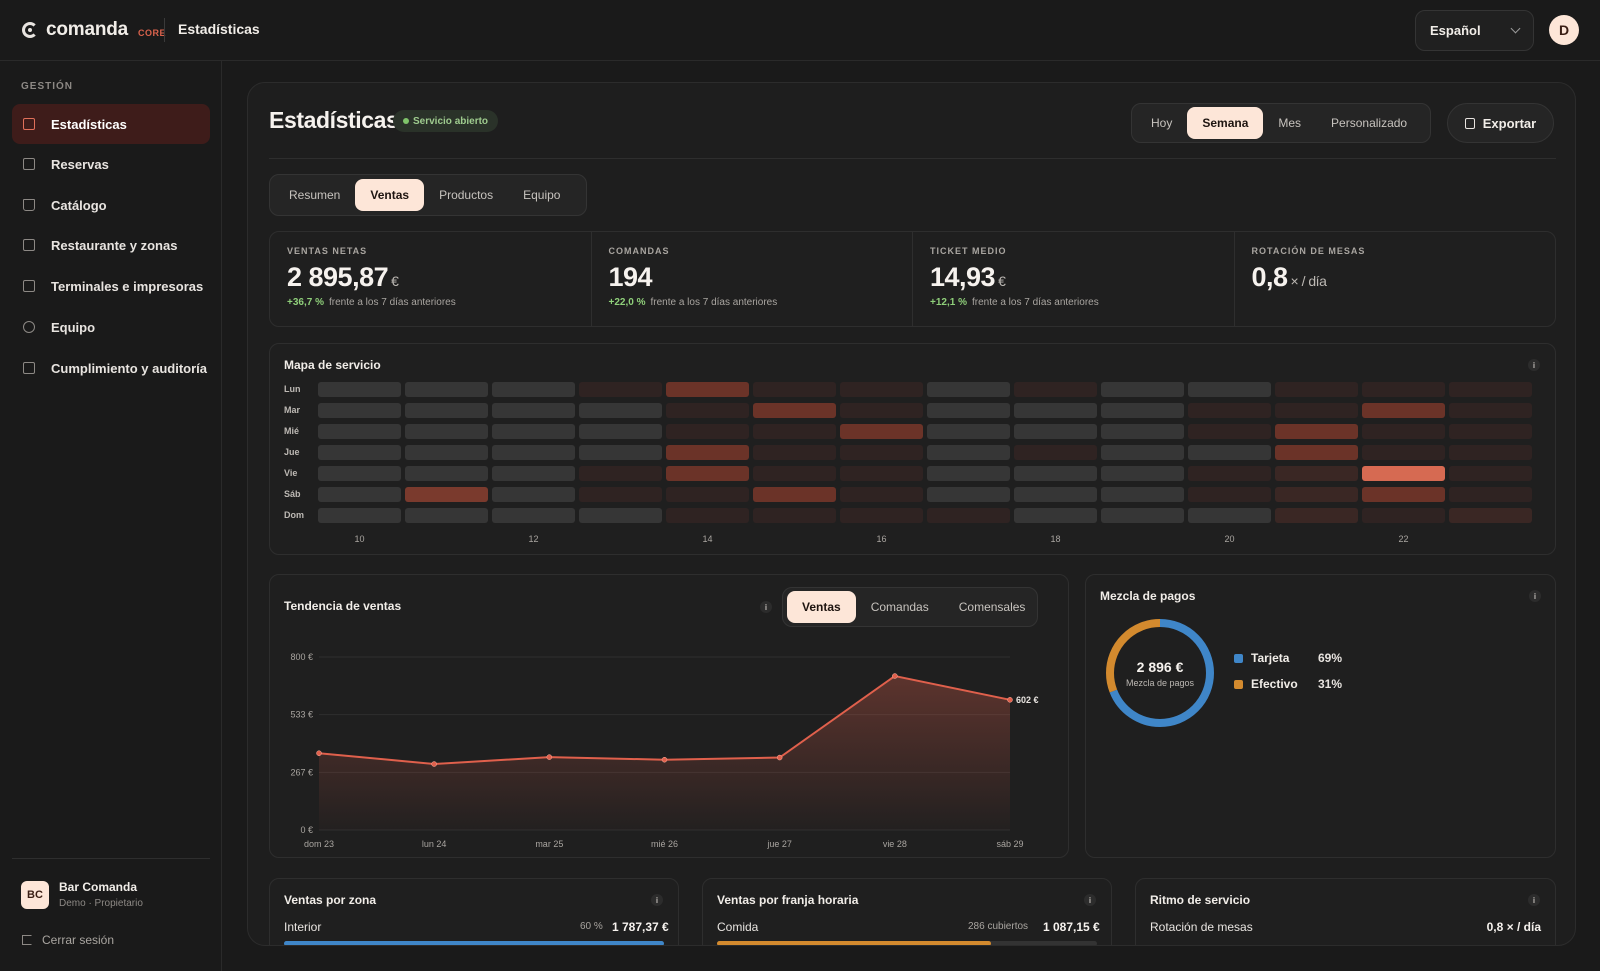 This screenshot has width=1600, height=971. I want to click on sidebar-item-equipo: Equipo, so click(111, 327).